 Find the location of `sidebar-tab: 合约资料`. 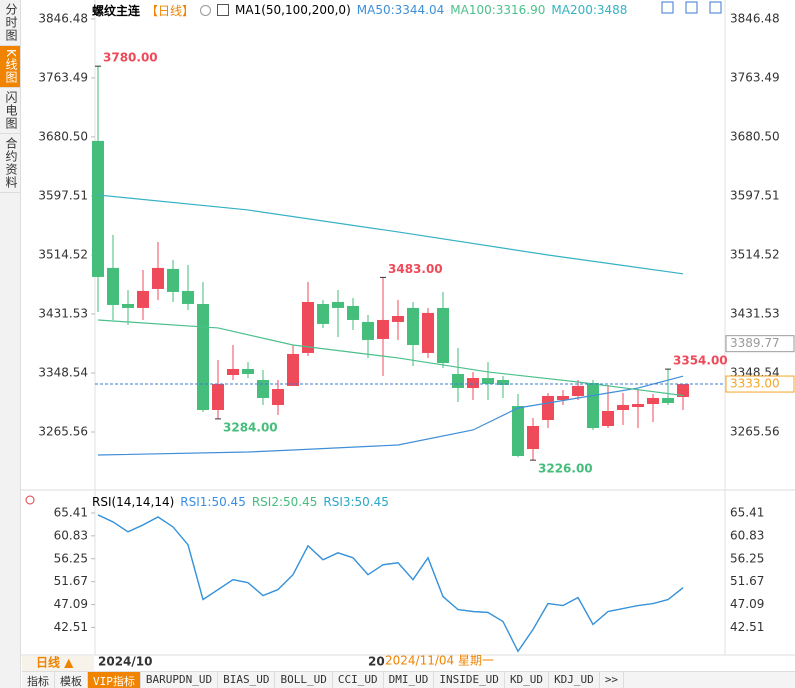

sidebar-tab: 合约资料 is located at coordinates (10, 163).